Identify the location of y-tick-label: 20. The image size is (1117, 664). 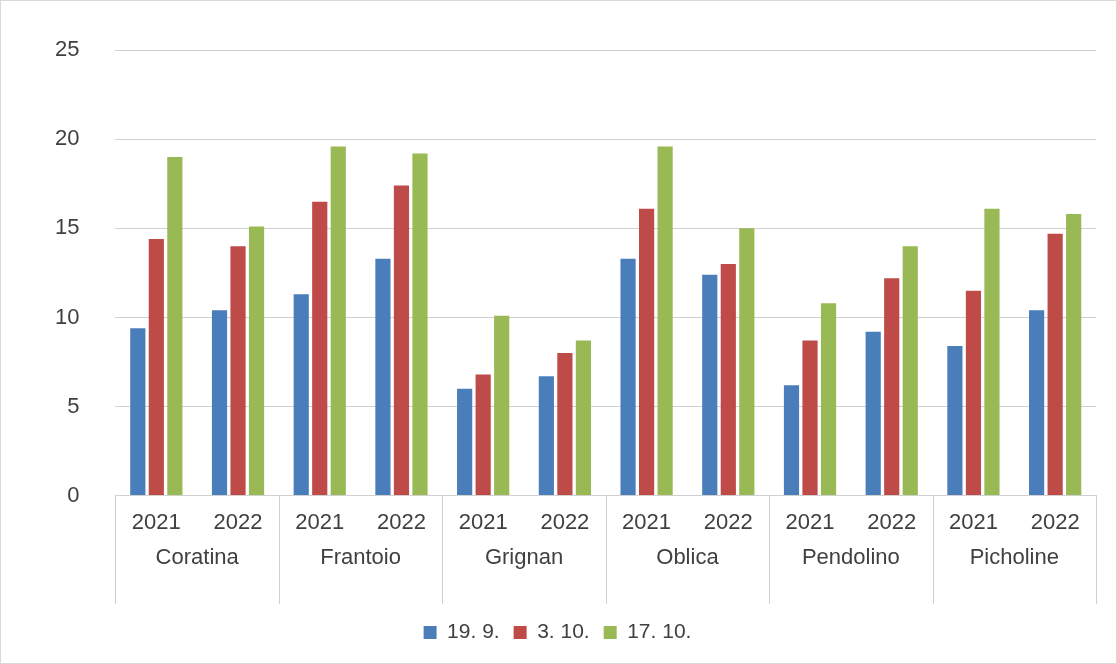
(67, 138).